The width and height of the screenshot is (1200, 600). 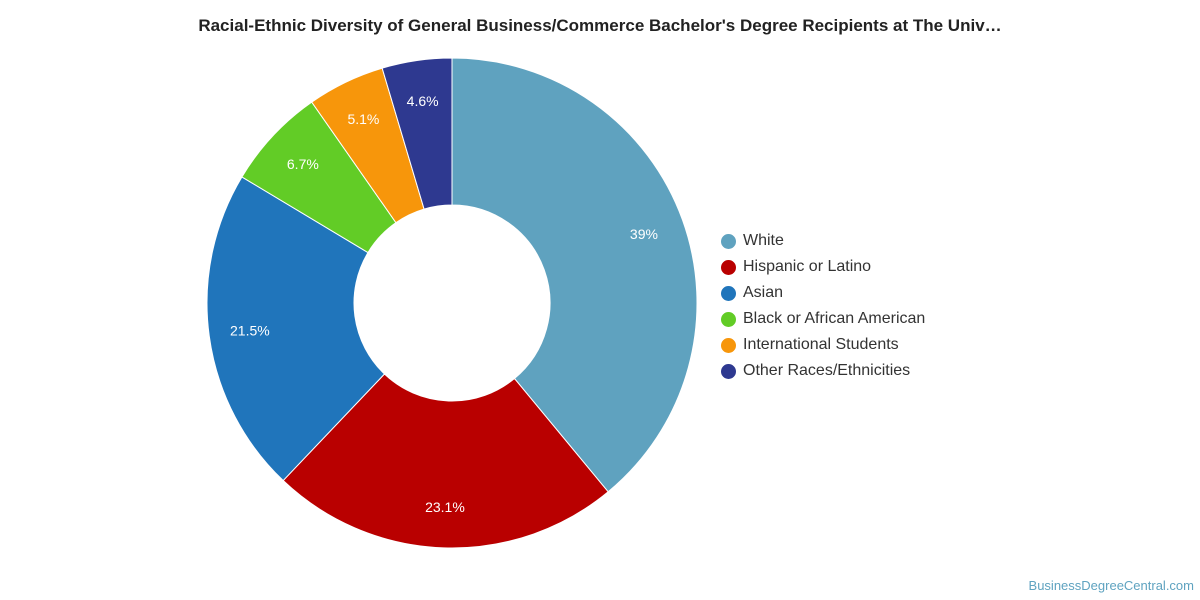 I want to click on legend-label-hispanic-or-latino: Hispanic or Latino, so click(x=807, y=266).